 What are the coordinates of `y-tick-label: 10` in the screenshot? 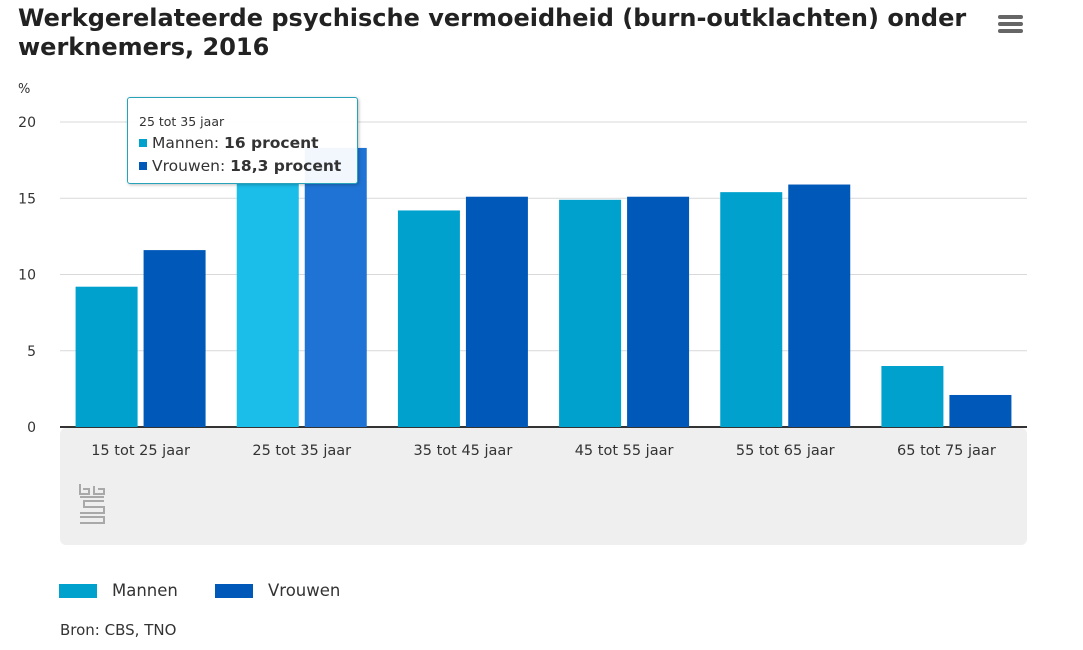 It's located at (27, 276).